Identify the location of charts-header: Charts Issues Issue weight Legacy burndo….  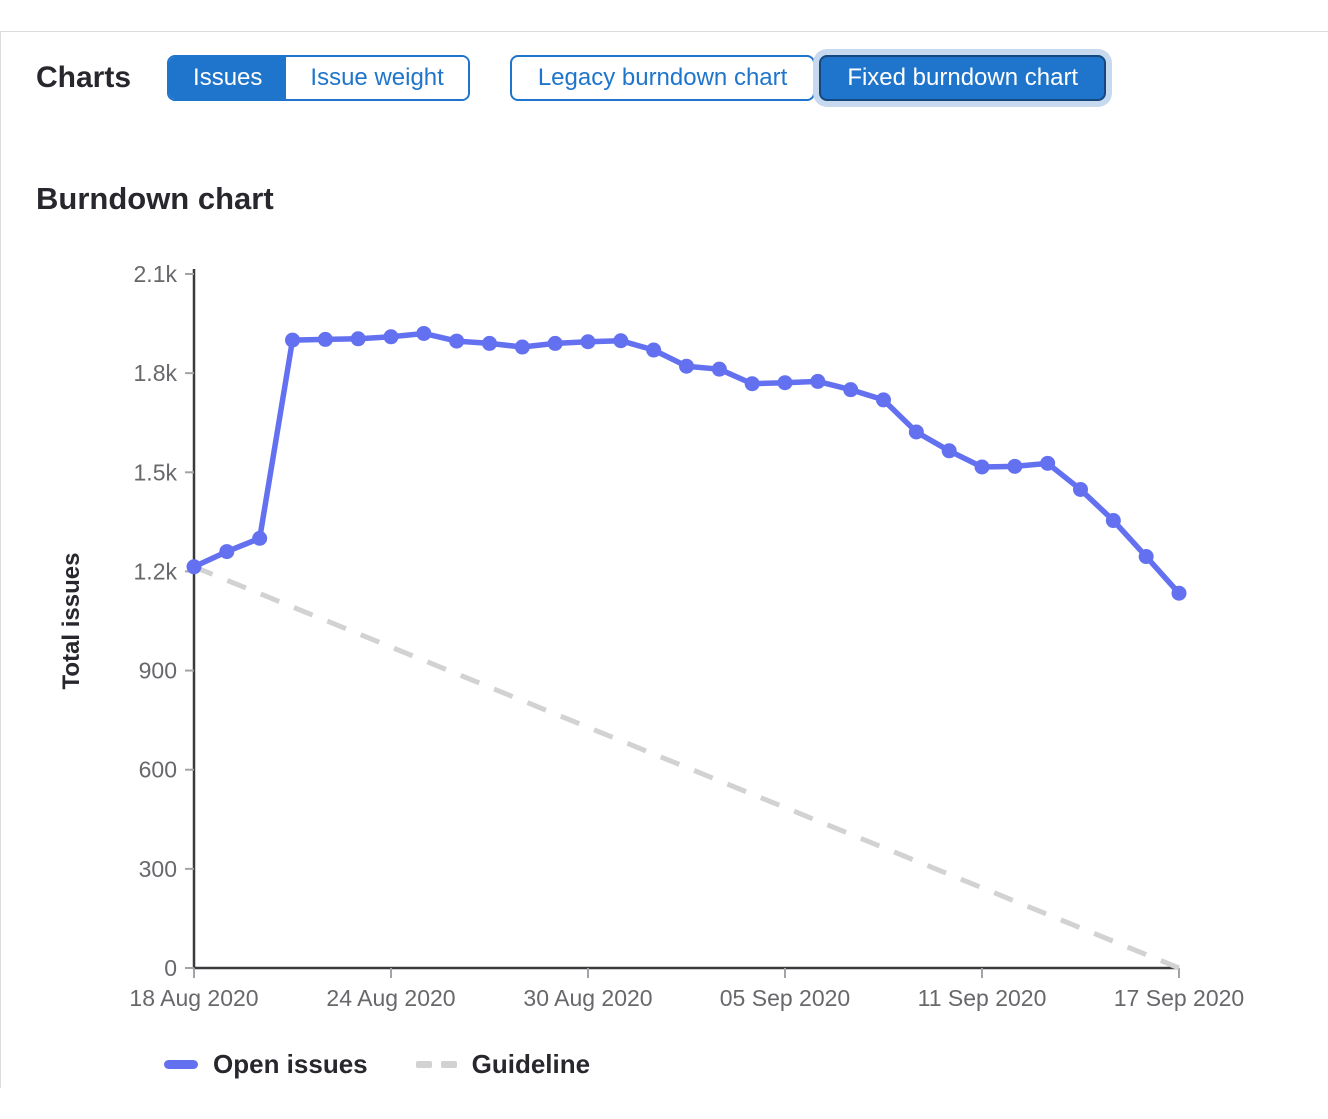
(682, 78).